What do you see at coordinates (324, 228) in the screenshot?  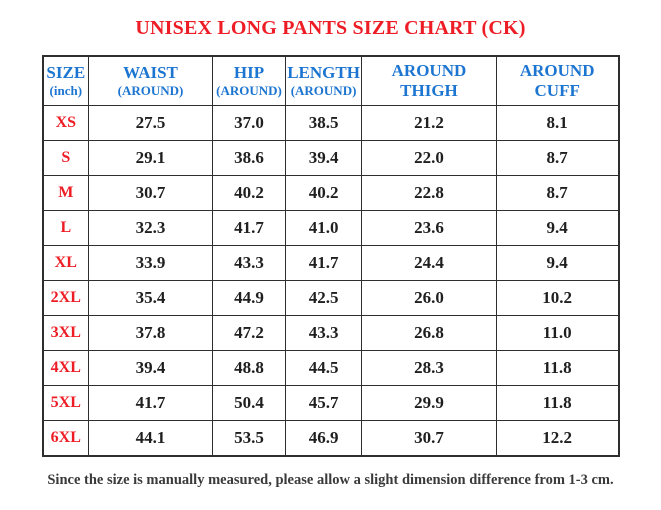 I see `measurement-cell: 41.0` at bounding box center [324, 228].